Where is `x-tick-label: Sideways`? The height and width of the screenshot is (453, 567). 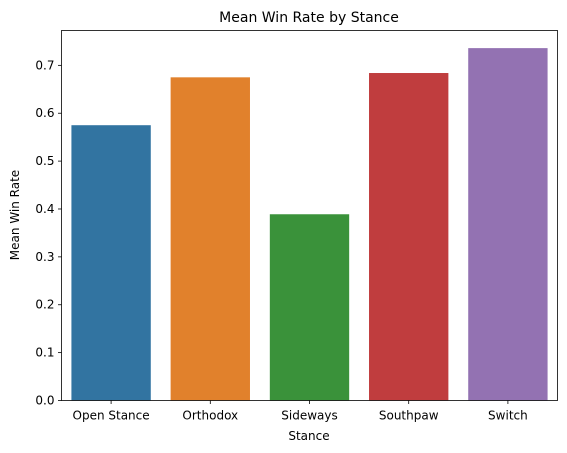 x-tick-label: Sideways is located at coordinates (309, 416).